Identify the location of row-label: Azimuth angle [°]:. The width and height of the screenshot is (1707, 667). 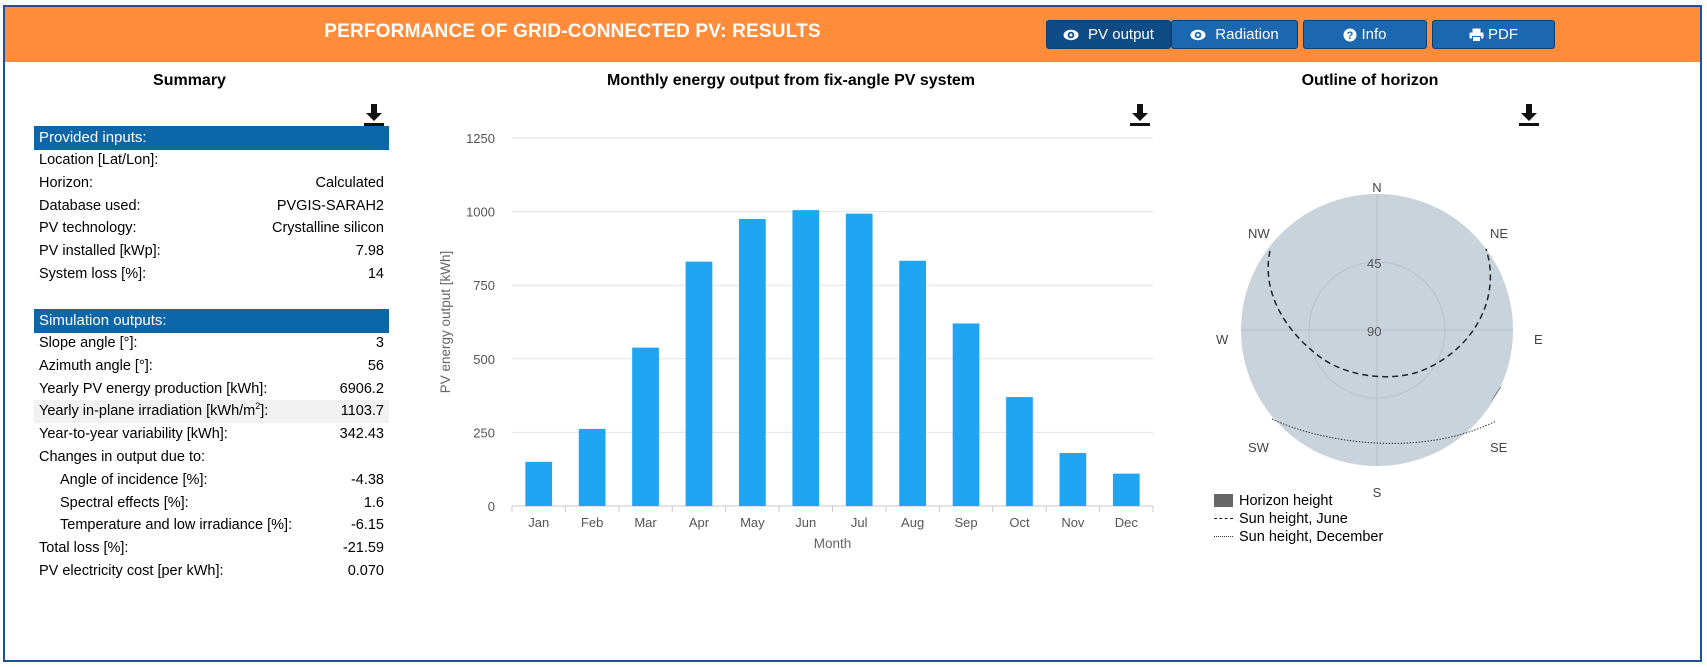
(96, 365).